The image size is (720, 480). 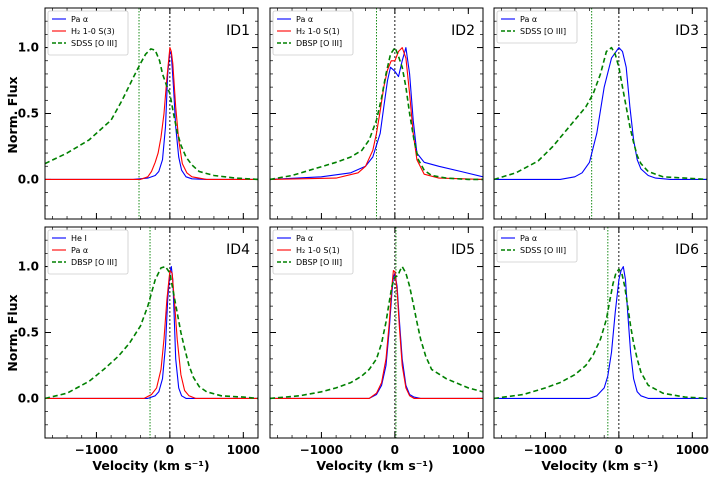 What do you see at coordinates (687, 250) in the screenshot?
I see `panel-id-label: ID6` at bounding box center [687, 250].